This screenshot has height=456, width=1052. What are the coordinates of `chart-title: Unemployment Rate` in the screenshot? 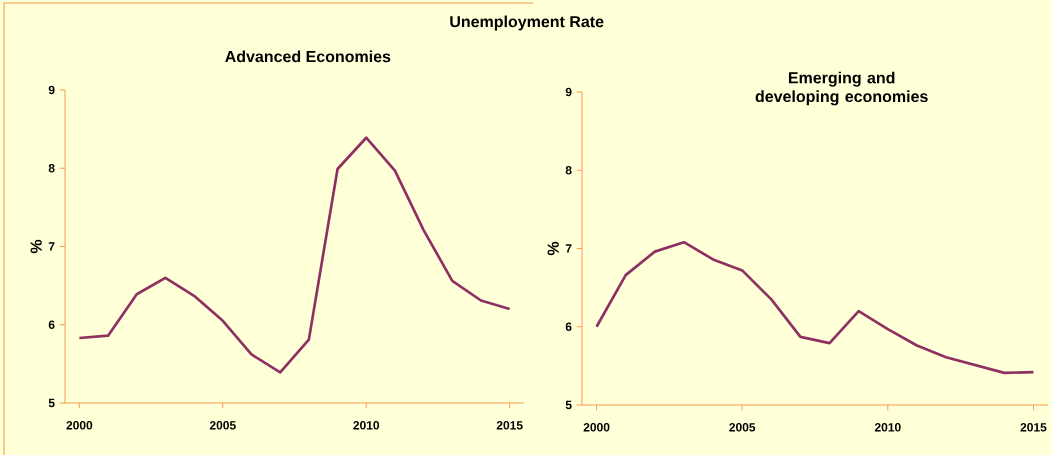 It's located at (527, 23).